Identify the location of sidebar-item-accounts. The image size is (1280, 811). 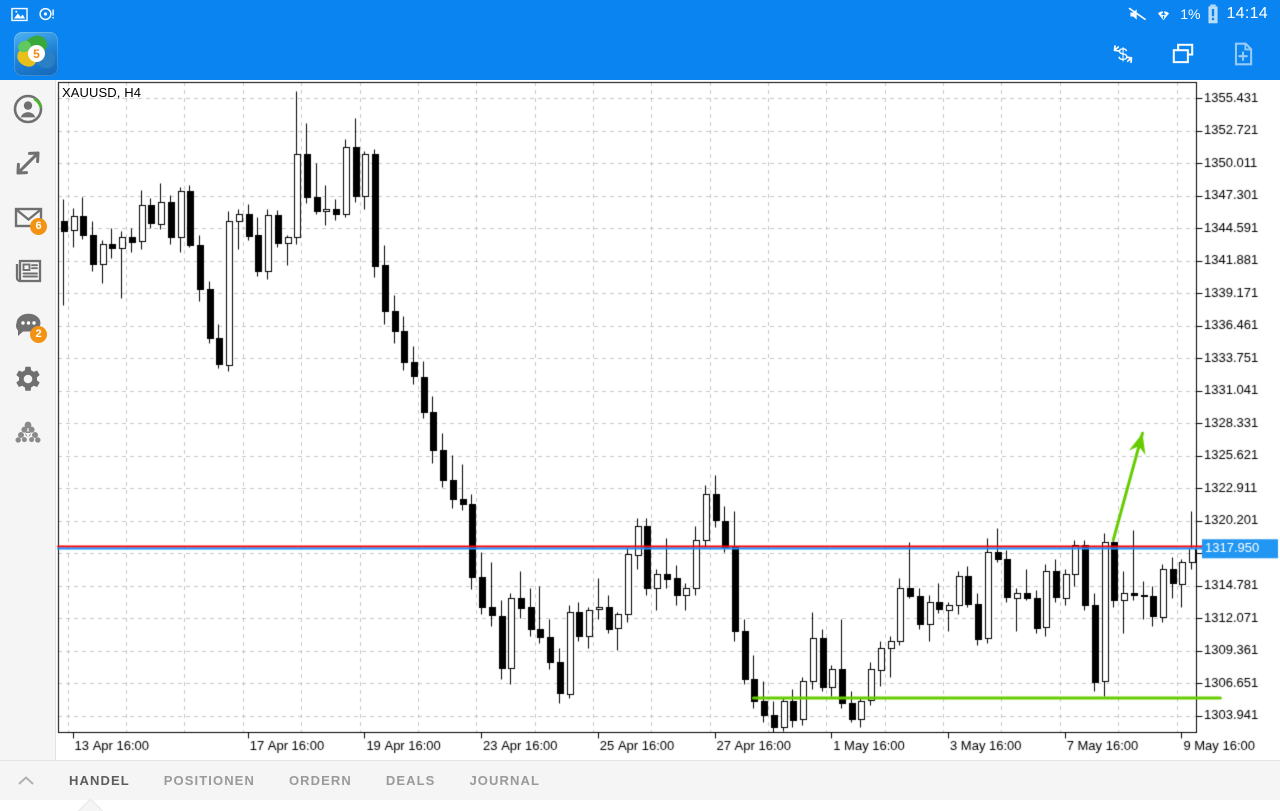
(28, 109).